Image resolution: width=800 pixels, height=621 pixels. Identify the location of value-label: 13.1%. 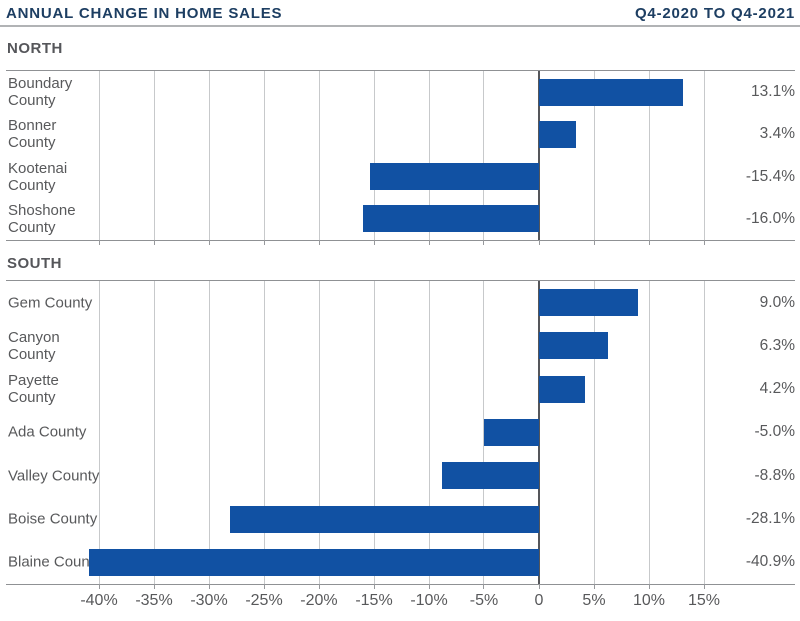
(773, 92).